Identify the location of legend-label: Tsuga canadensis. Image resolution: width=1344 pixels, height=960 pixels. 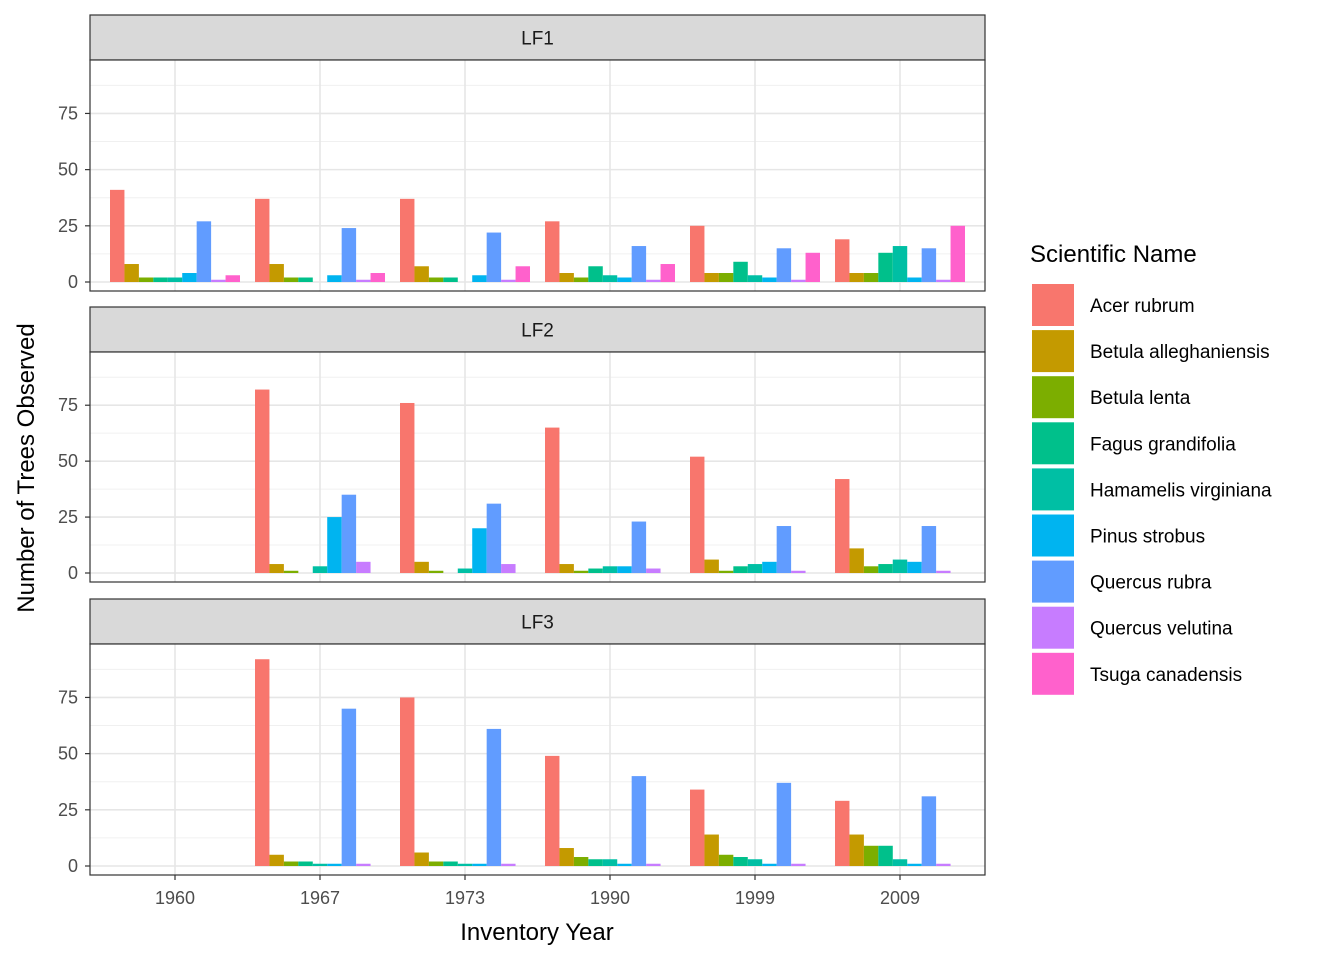
(1166, 675).